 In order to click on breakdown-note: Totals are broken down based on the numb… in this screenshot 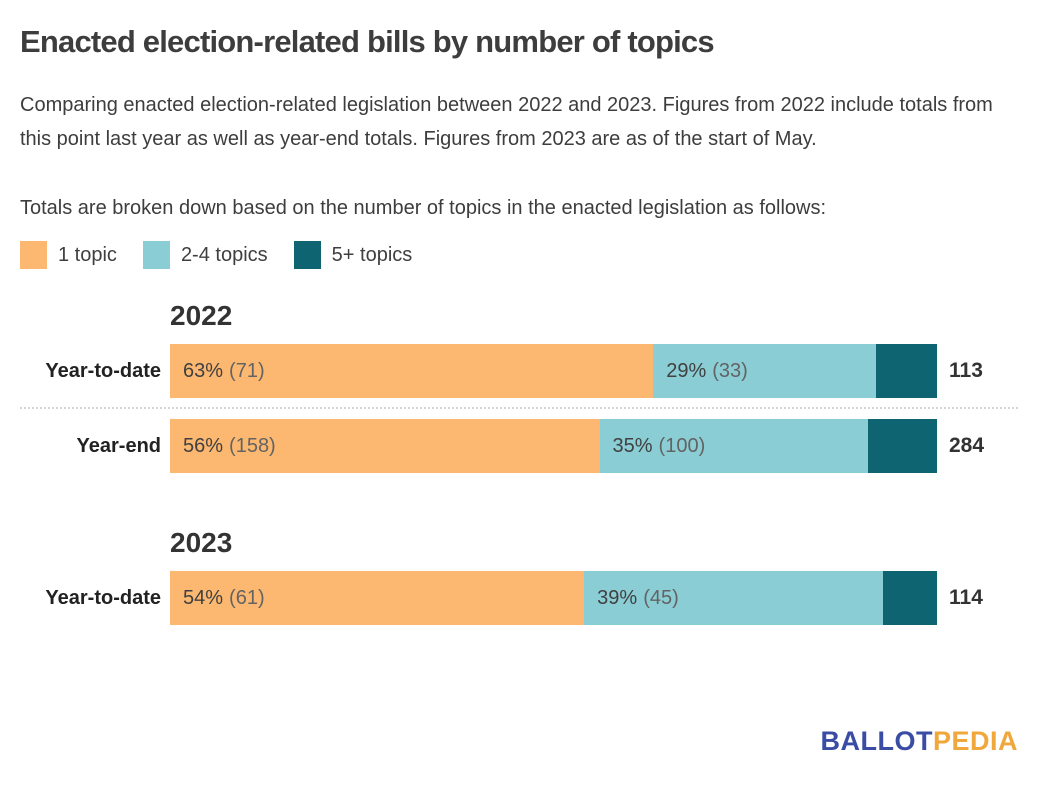, I will do `click(423, 208)`.